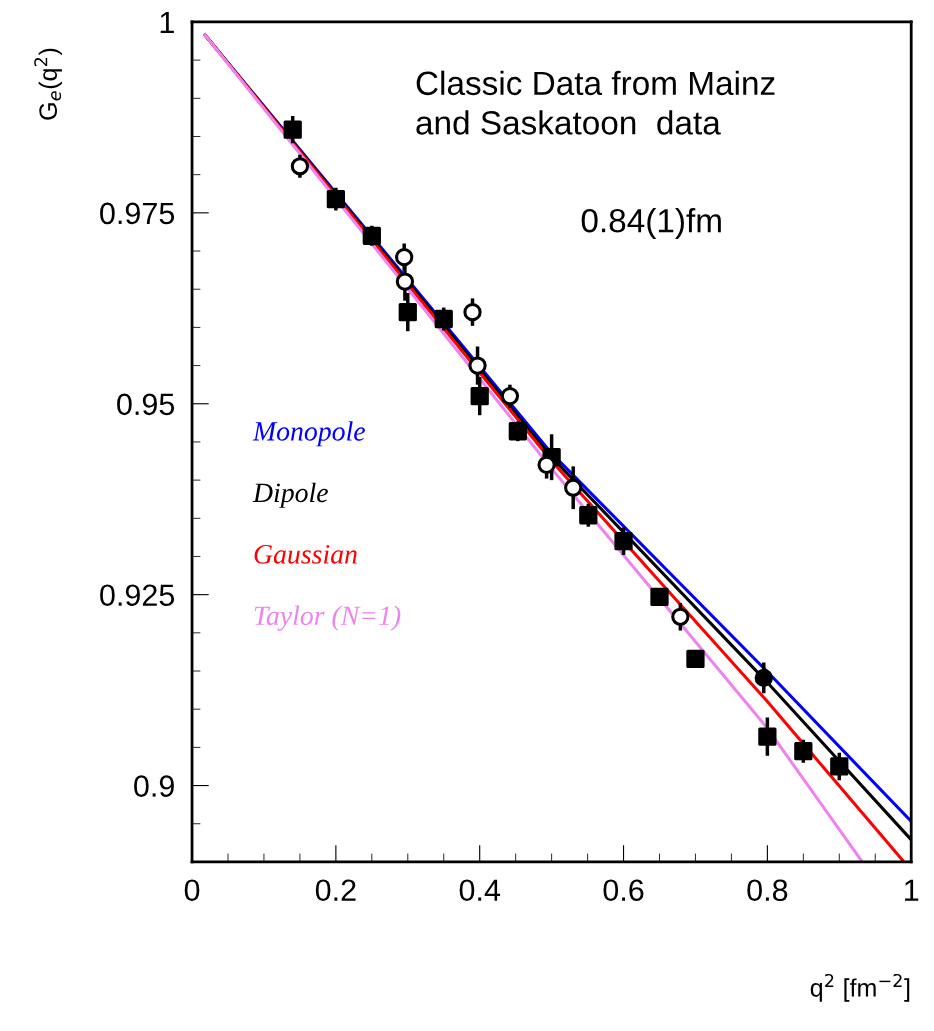  I want to click on text: Gaussian, so click(305, 554).